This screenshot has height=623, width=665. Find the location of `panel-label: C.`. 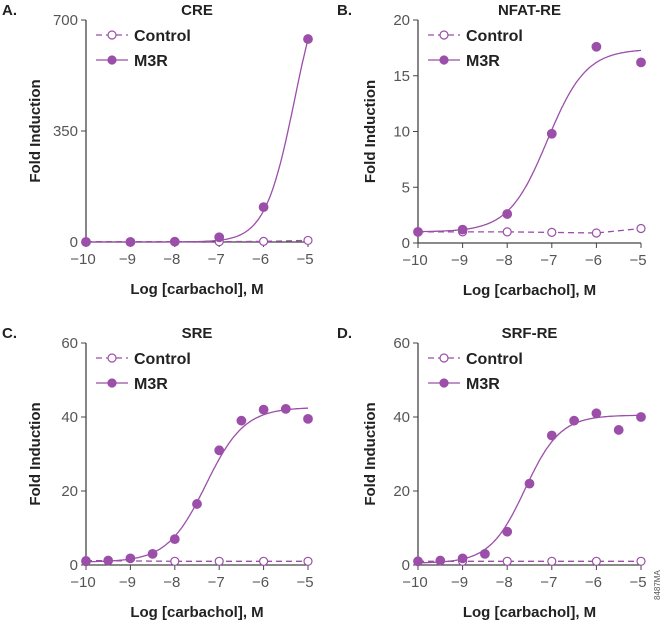

panel-label: C. is located at coordinates (9, 333).